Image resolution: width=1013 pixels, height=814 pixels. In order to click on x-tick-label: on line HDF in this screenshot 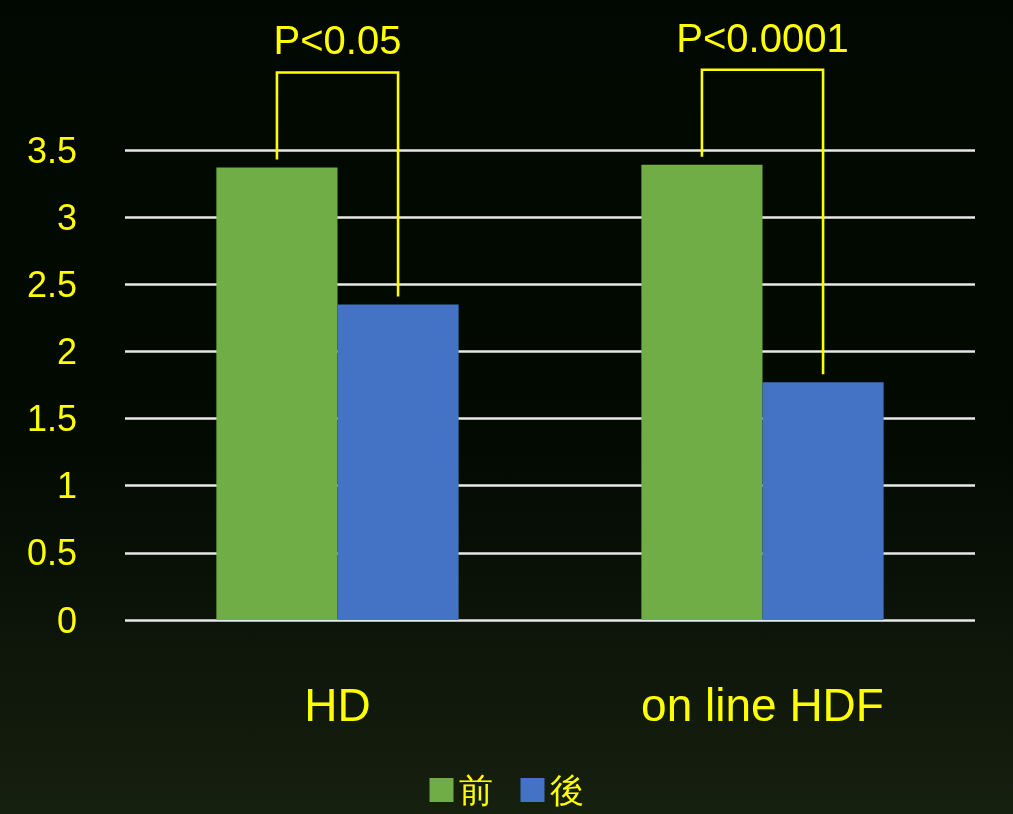, I will do `click(762, 705)`.